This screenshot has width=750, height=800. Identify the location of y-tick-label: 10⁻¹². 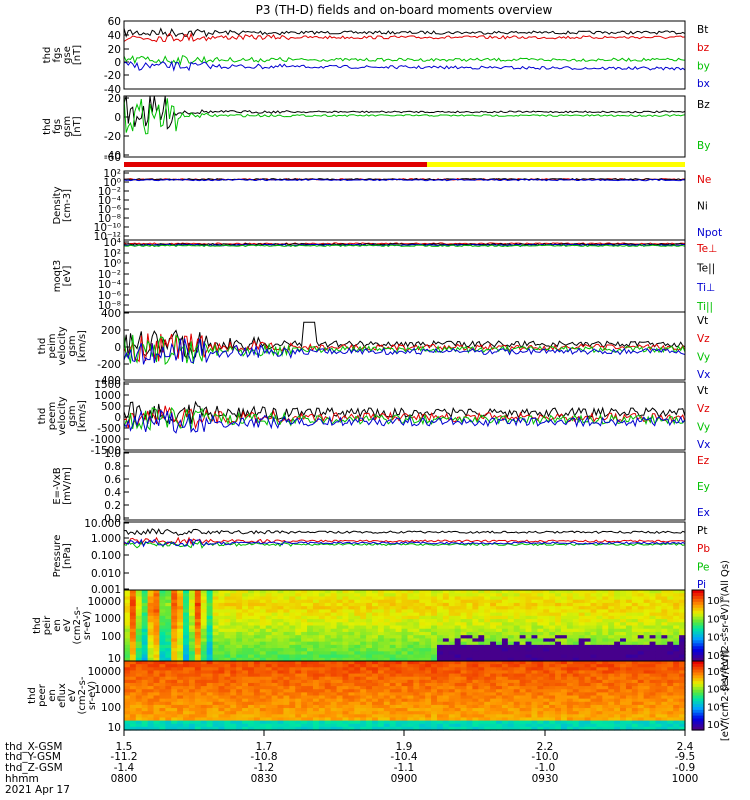
(107, 237).